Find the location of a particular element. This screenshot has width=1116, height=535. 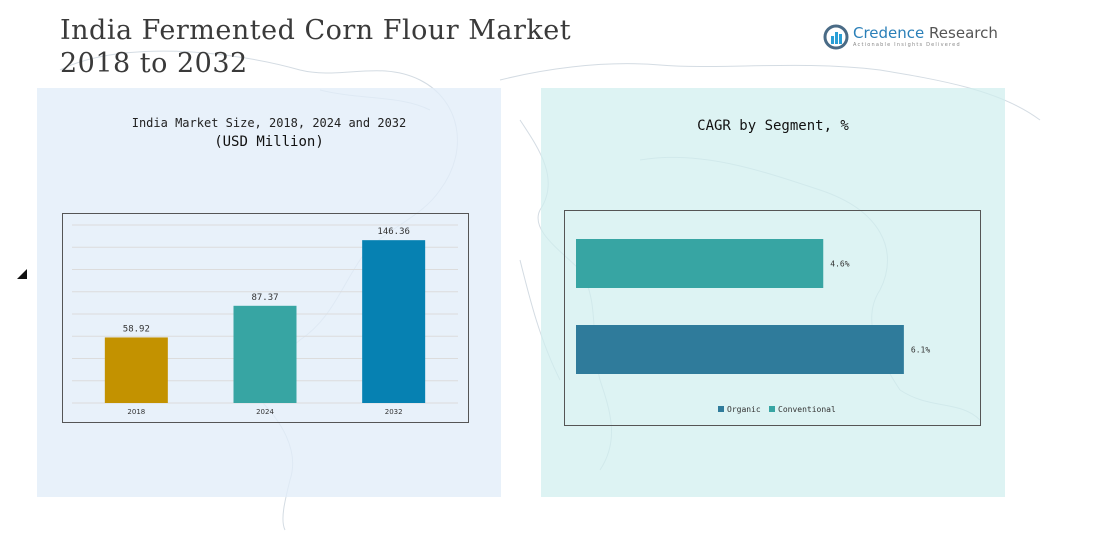

bar-2024 is located at coordinates (265, 354).